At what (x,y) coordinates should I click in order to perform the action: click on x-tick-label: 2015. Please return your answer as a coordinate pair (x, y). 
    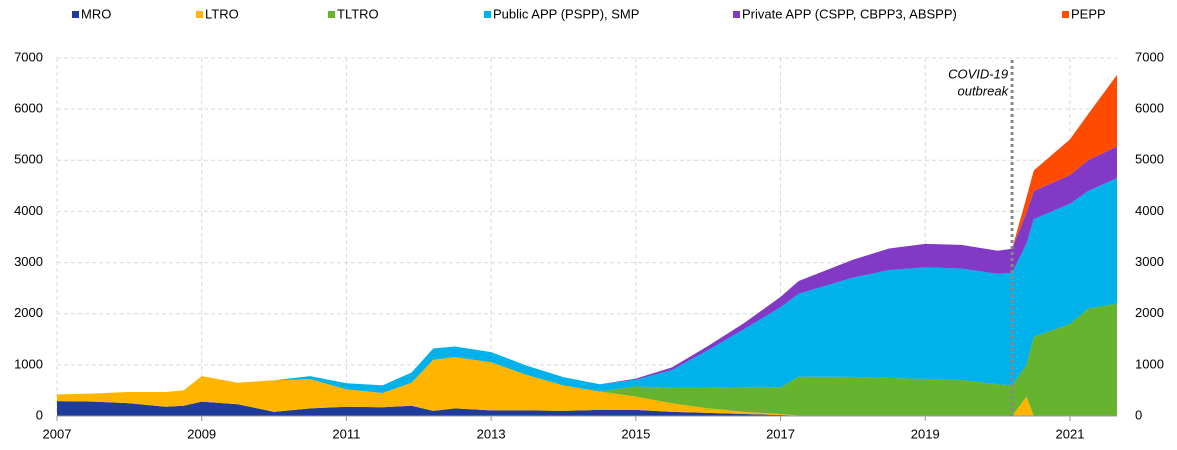
    Looking at the image, I should click on (635, 433).